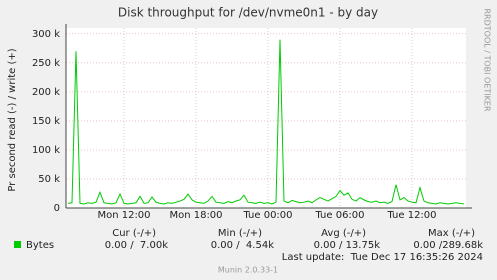 This screenshot has height=280, width=497. Describe the element at coordinates (487, 59) in the screenshot. I see `side-note: RRDTOOL / TOBI OETIKER` at that location.